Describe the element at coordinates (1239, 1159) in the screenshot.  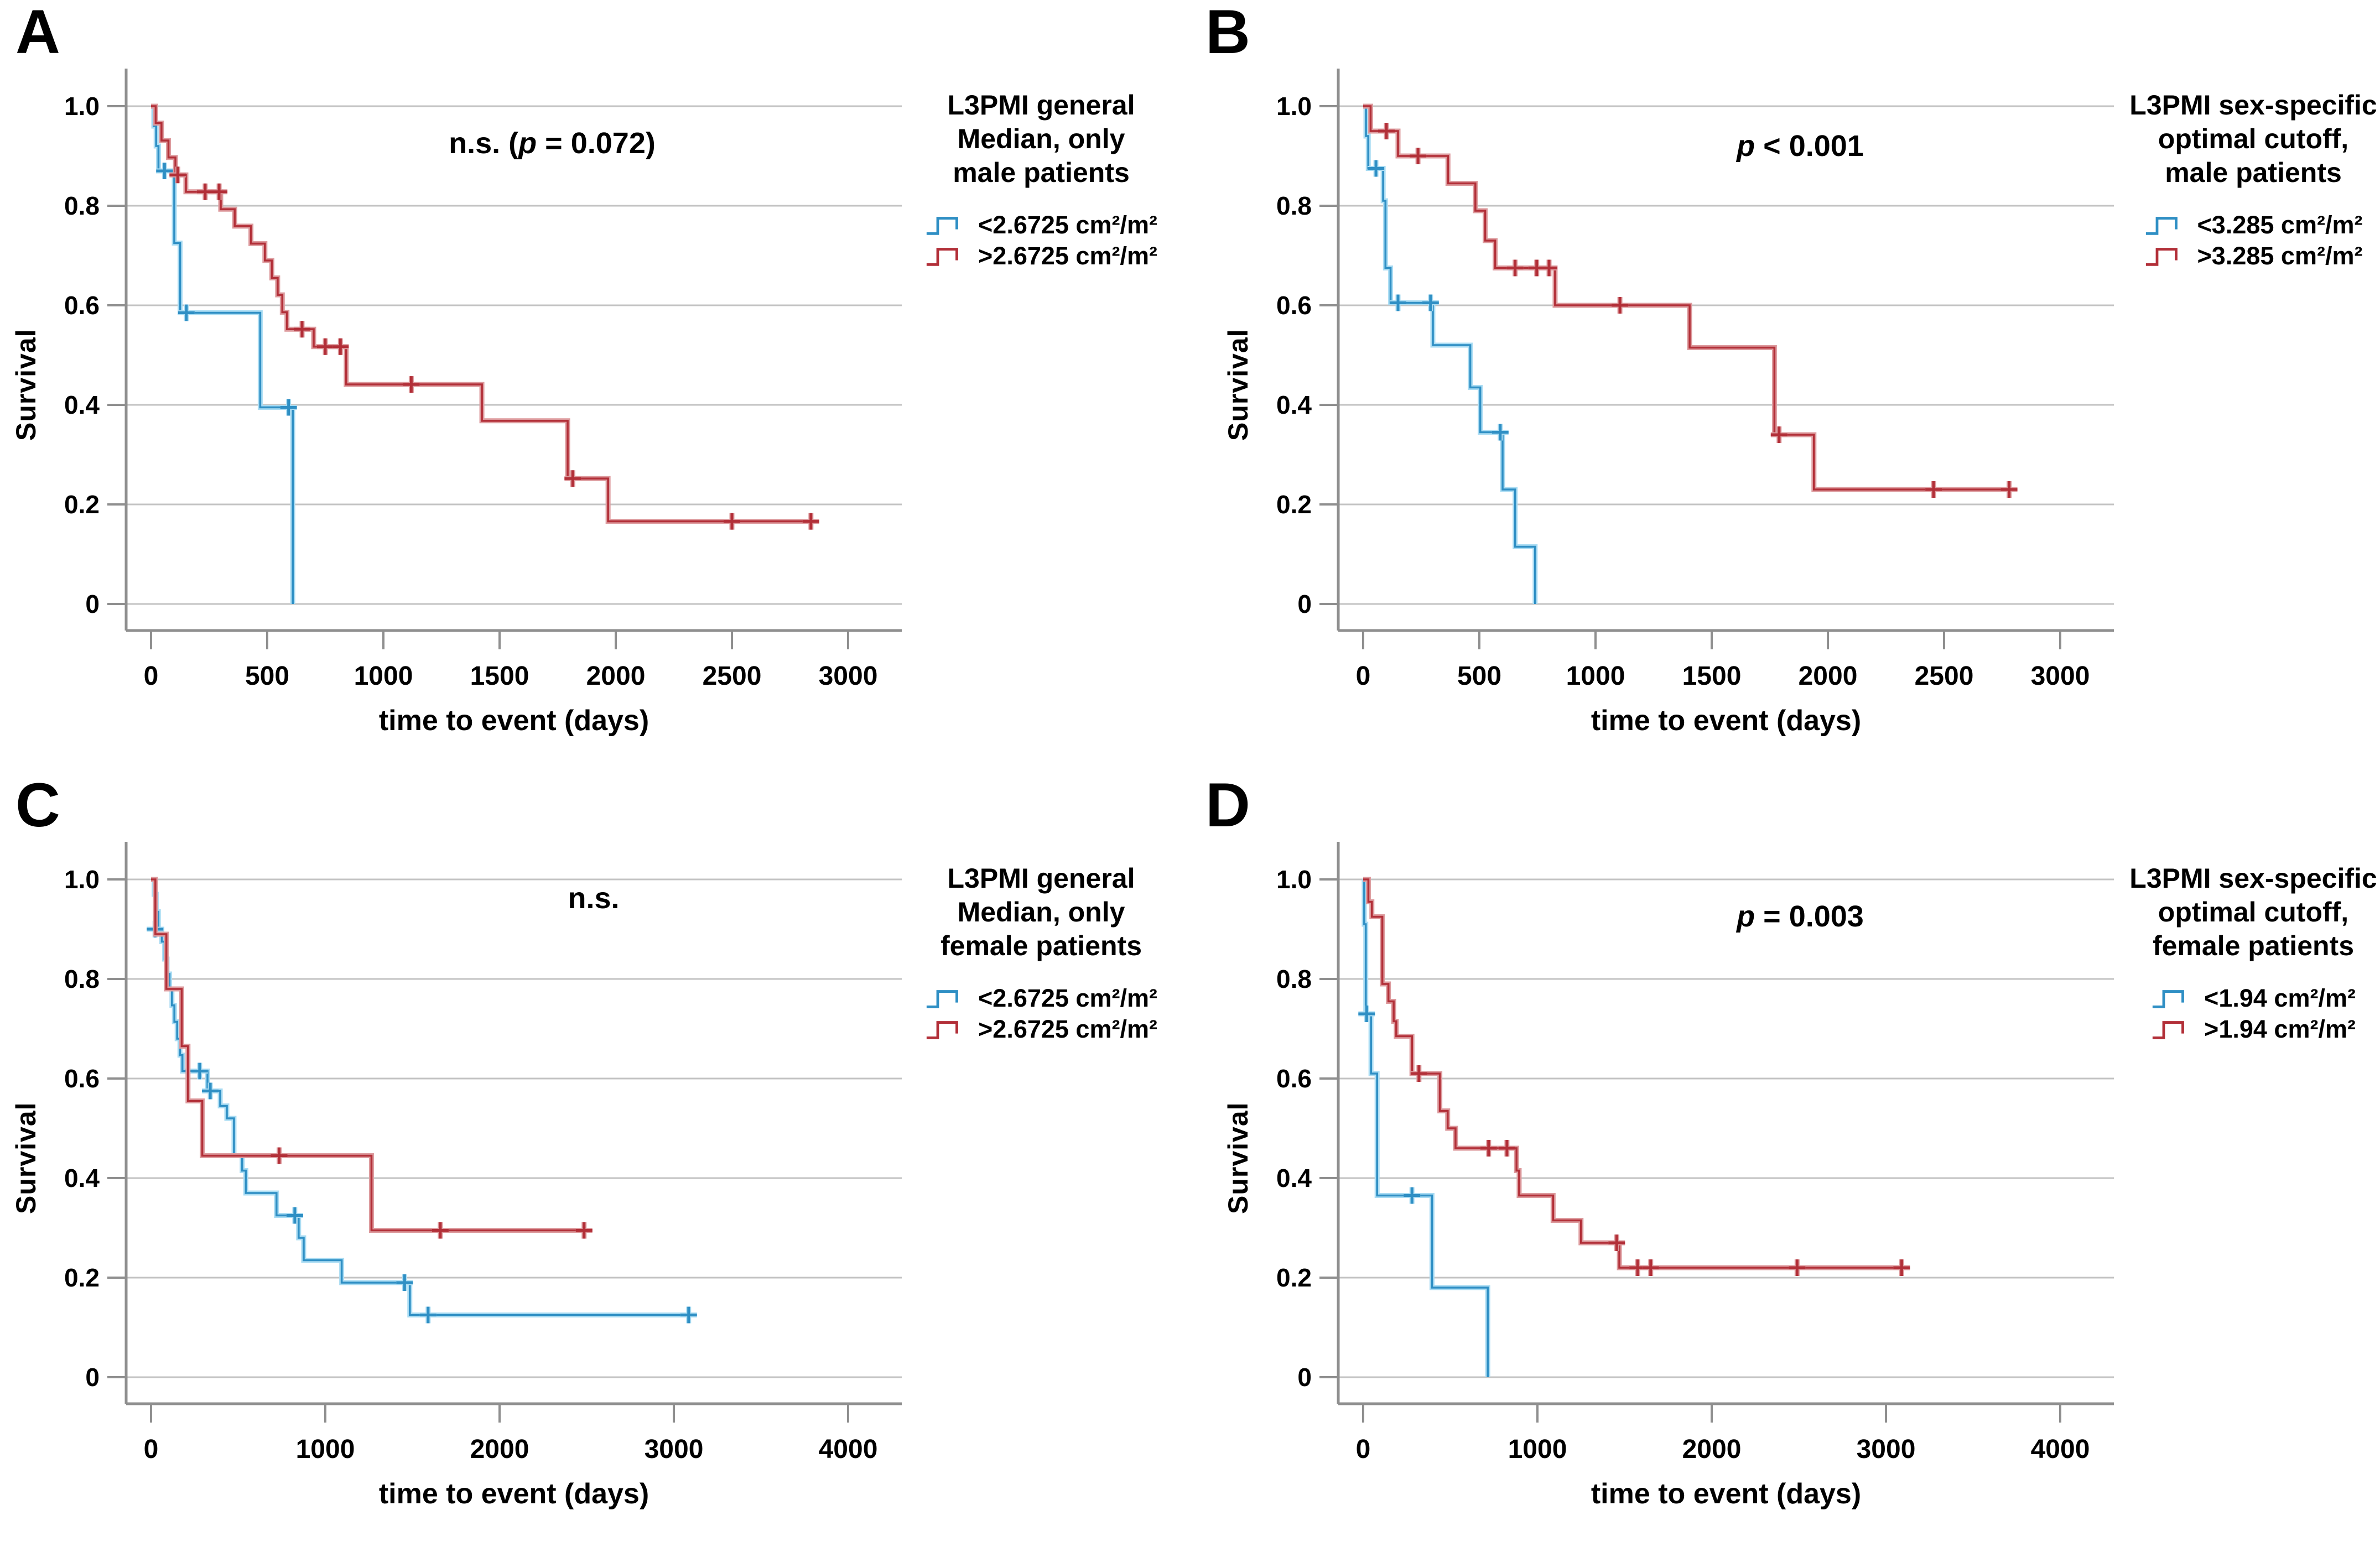
I see `panel-d-y-axis-title: Survival` at that location.